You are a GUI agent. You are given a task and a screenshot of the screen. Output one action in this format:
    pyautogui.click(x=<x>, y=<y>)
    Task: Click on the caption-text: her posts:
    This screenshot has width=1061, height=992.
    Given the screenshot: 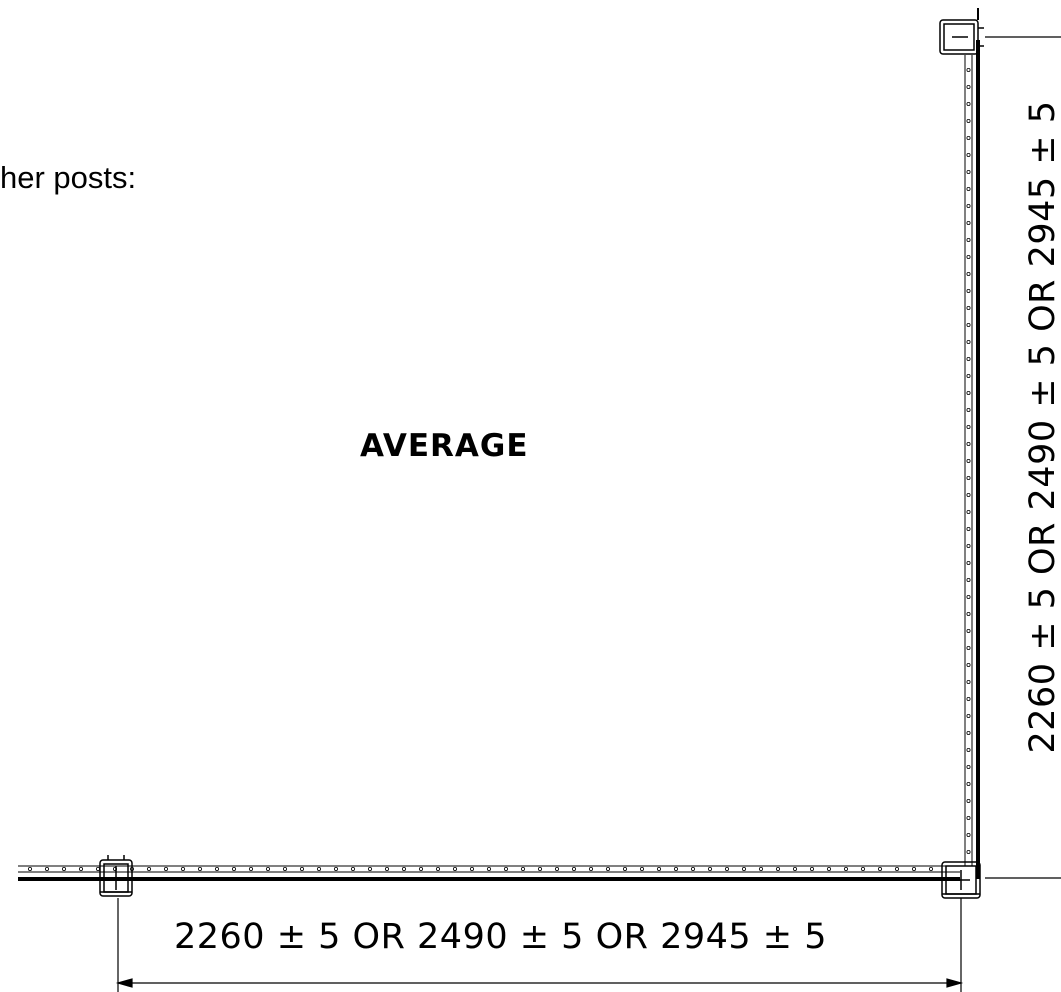 What is the action you would take?
    pyautogui.click(x=68, y=177)
    